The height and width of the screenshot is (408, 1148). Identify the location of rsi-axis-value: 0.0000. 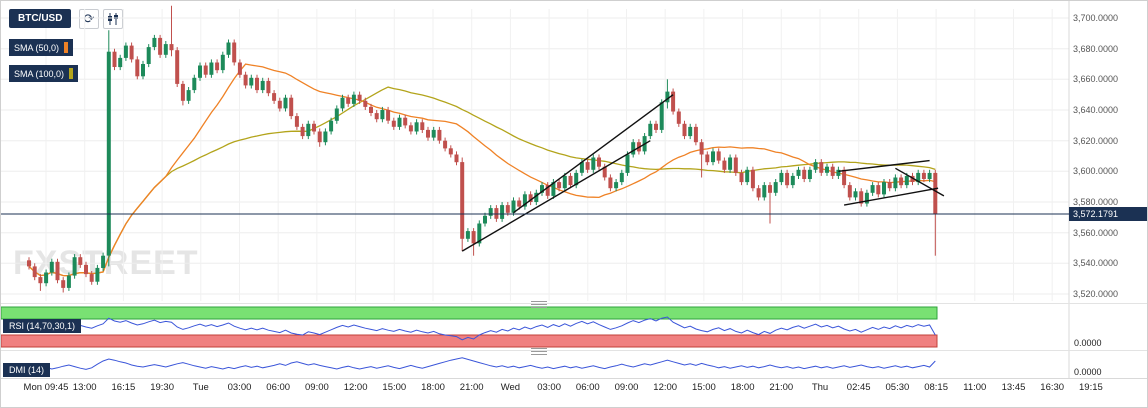
(1088, 343).